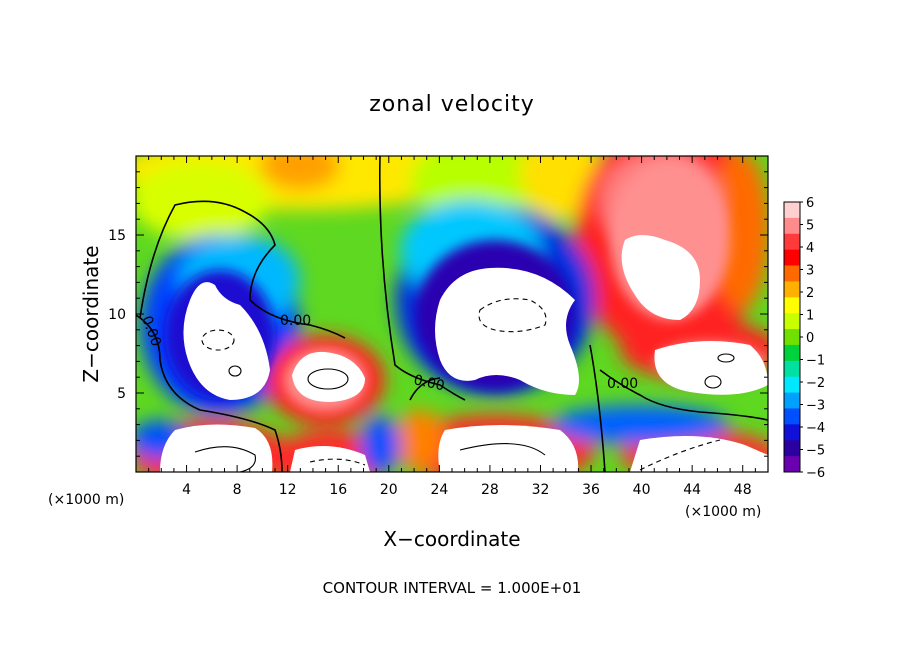 The height and width of the screenshot is (654, 904). Describe the element at coordinates (490, 490) in the screenshot. I see `x-tick-label: 28` at that location.